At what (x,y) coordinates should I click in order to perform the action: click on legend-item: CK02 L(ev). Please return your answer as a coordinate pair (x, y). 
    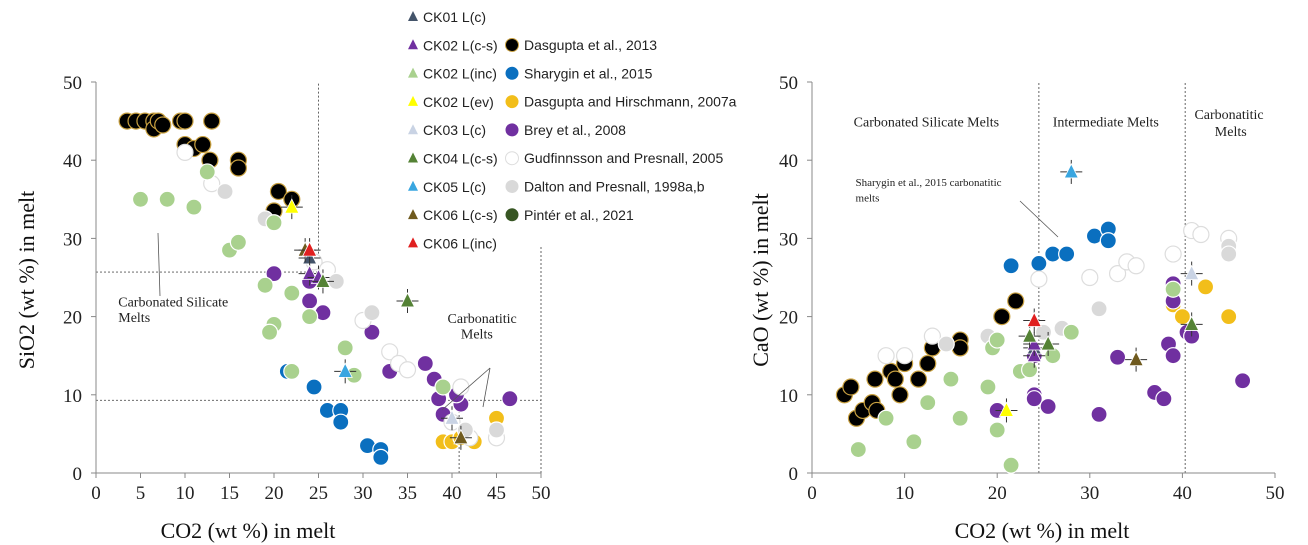
    Looking at the image, I should click on (451, 102).